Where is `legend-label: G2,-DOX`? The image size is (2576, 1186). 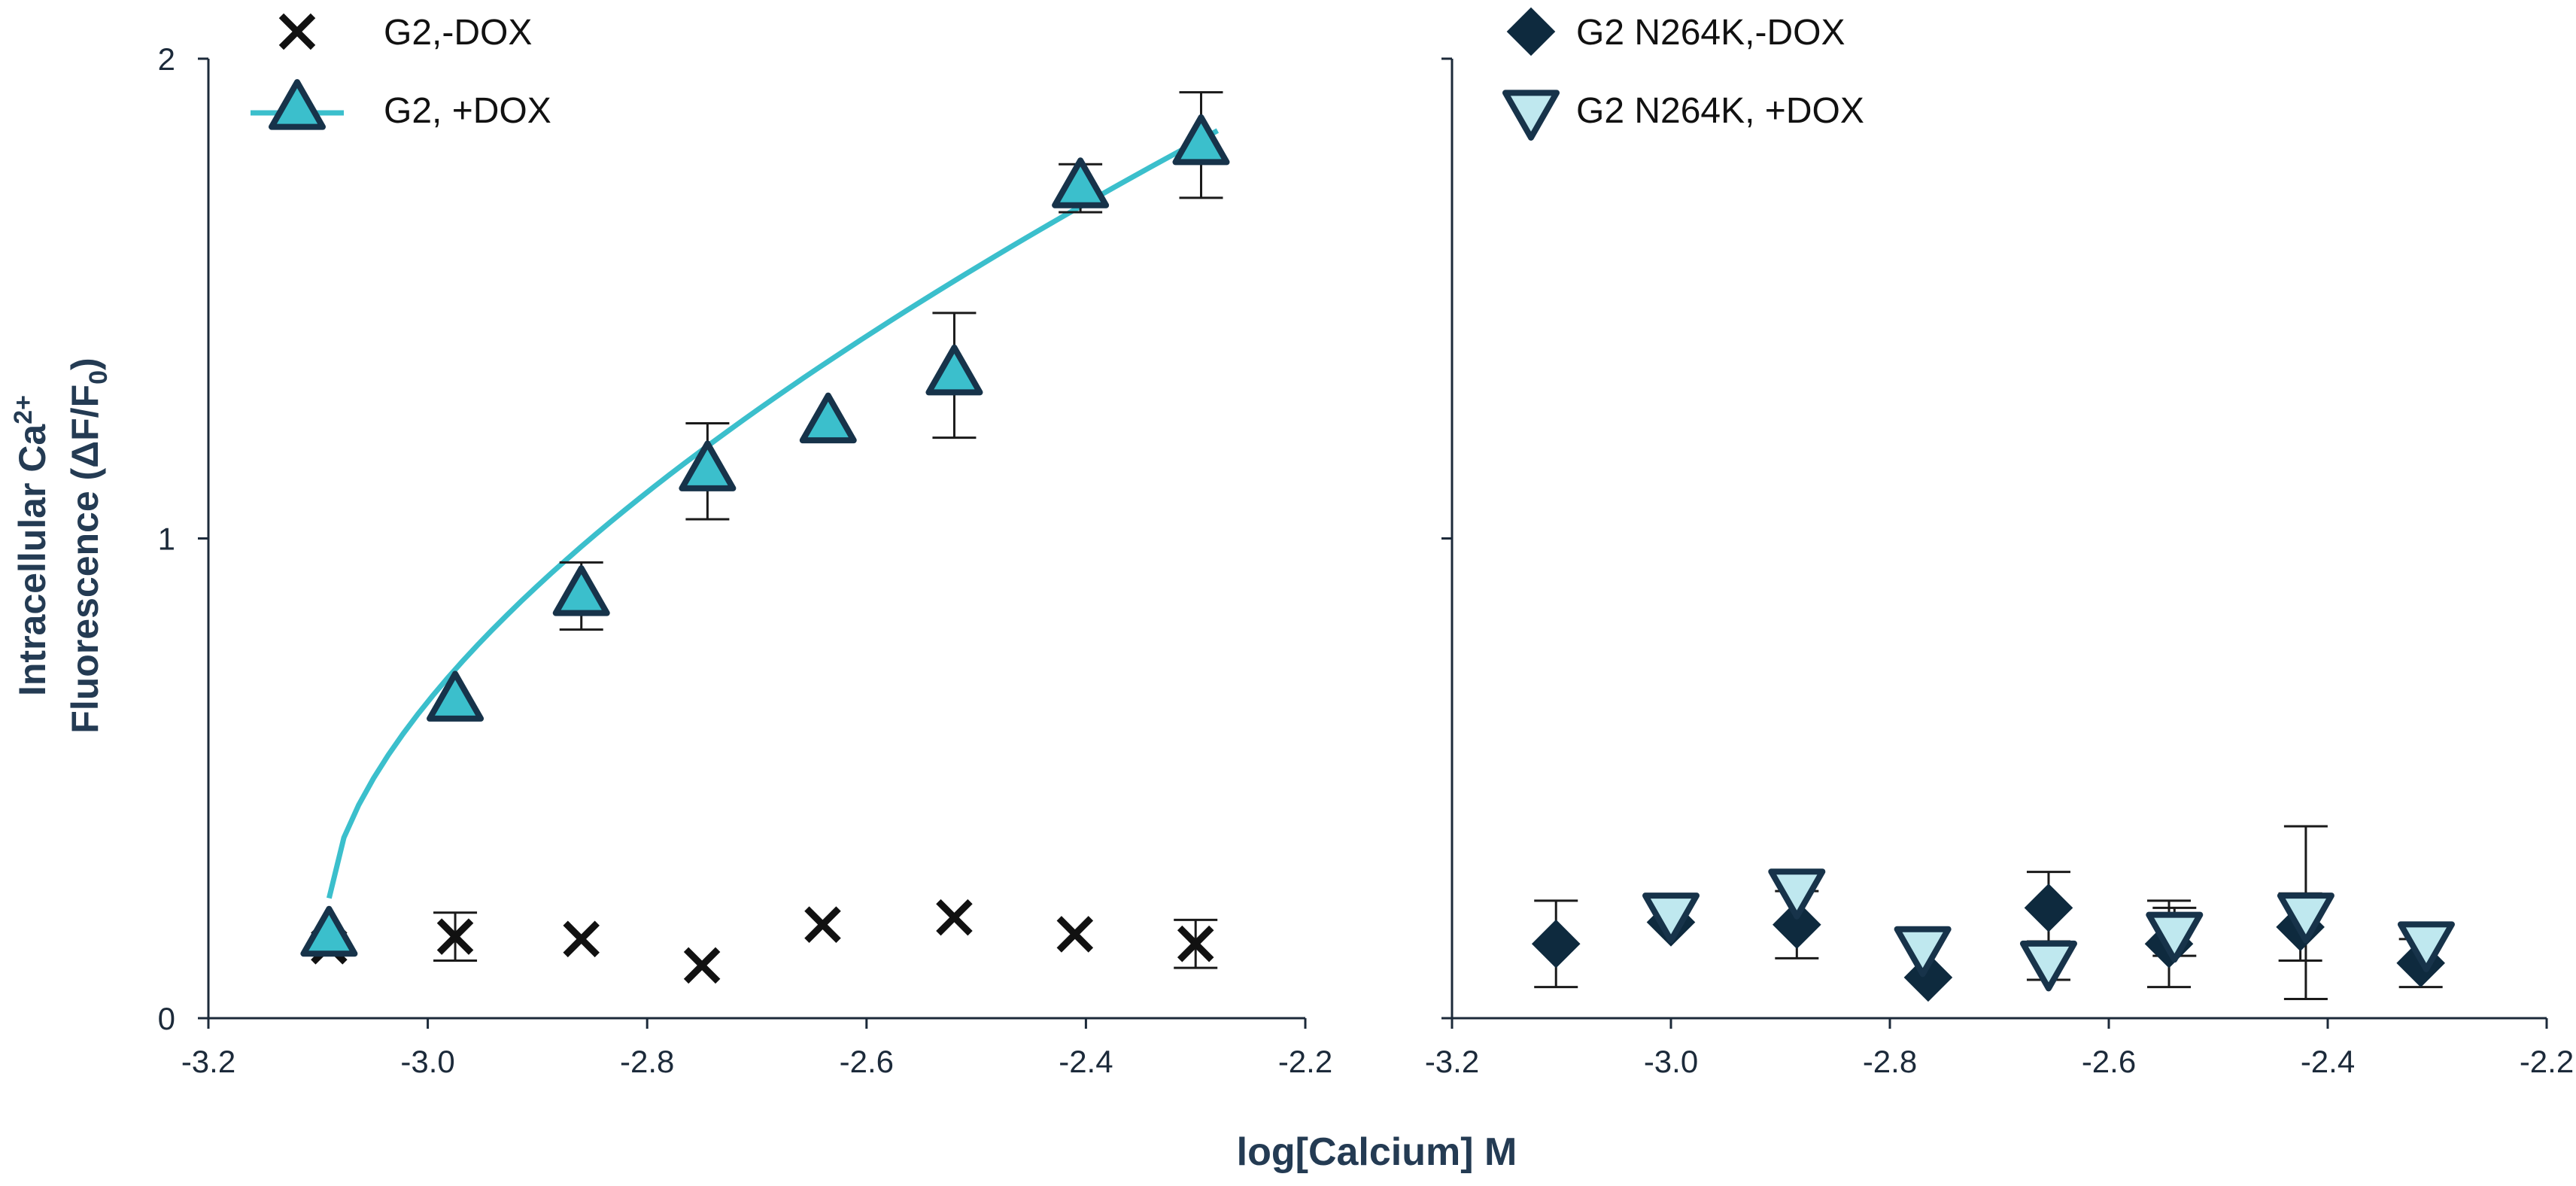
legend-label: G2,-DOX is located at coordinates (458, 33).